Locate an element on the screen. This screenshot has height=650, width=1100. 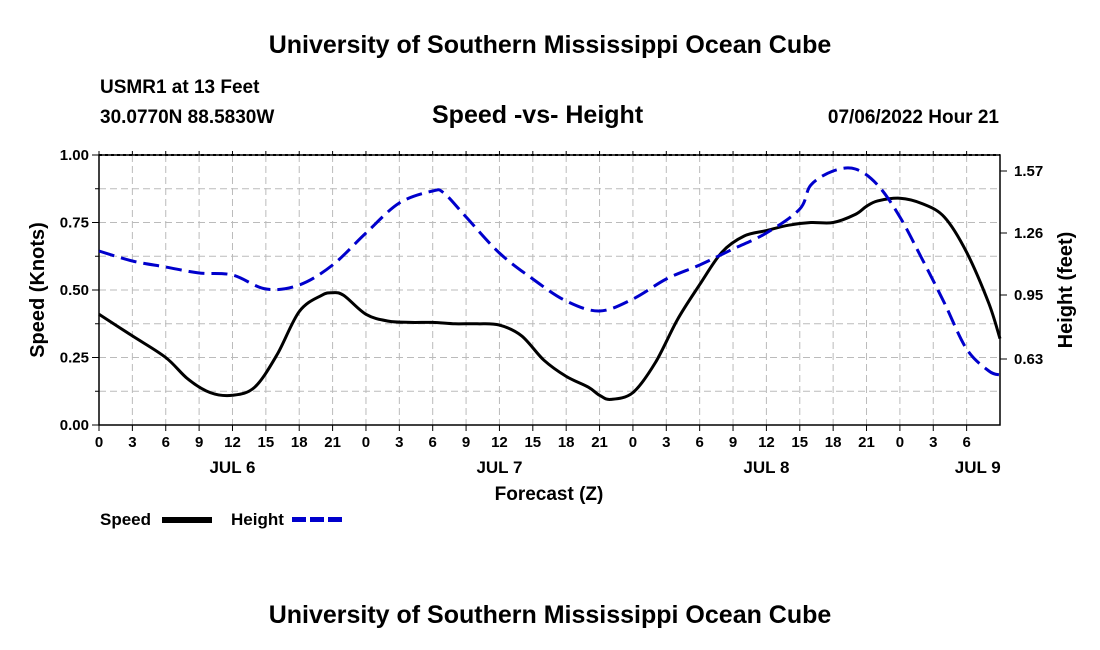
y-tick-label: 0.75 is located at coordinates (74, 223).